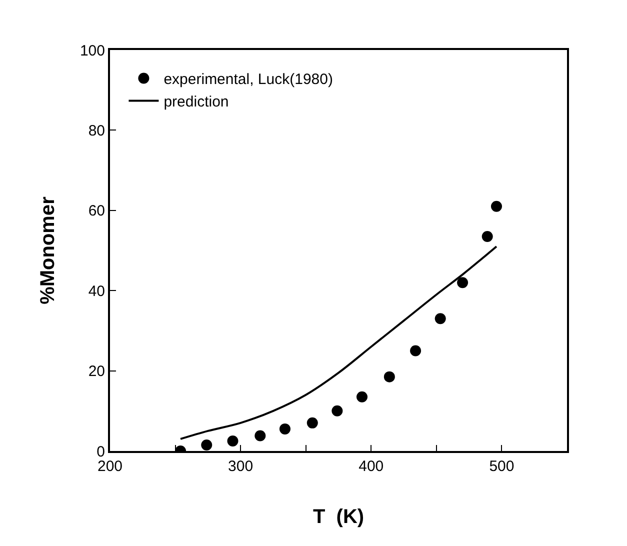 The width and height of the screenshot is (627, 546). What do you see at coordinates (196, 102) in the screenshot?
I see `legend-label: prediction` at bounding box center [196, 102].